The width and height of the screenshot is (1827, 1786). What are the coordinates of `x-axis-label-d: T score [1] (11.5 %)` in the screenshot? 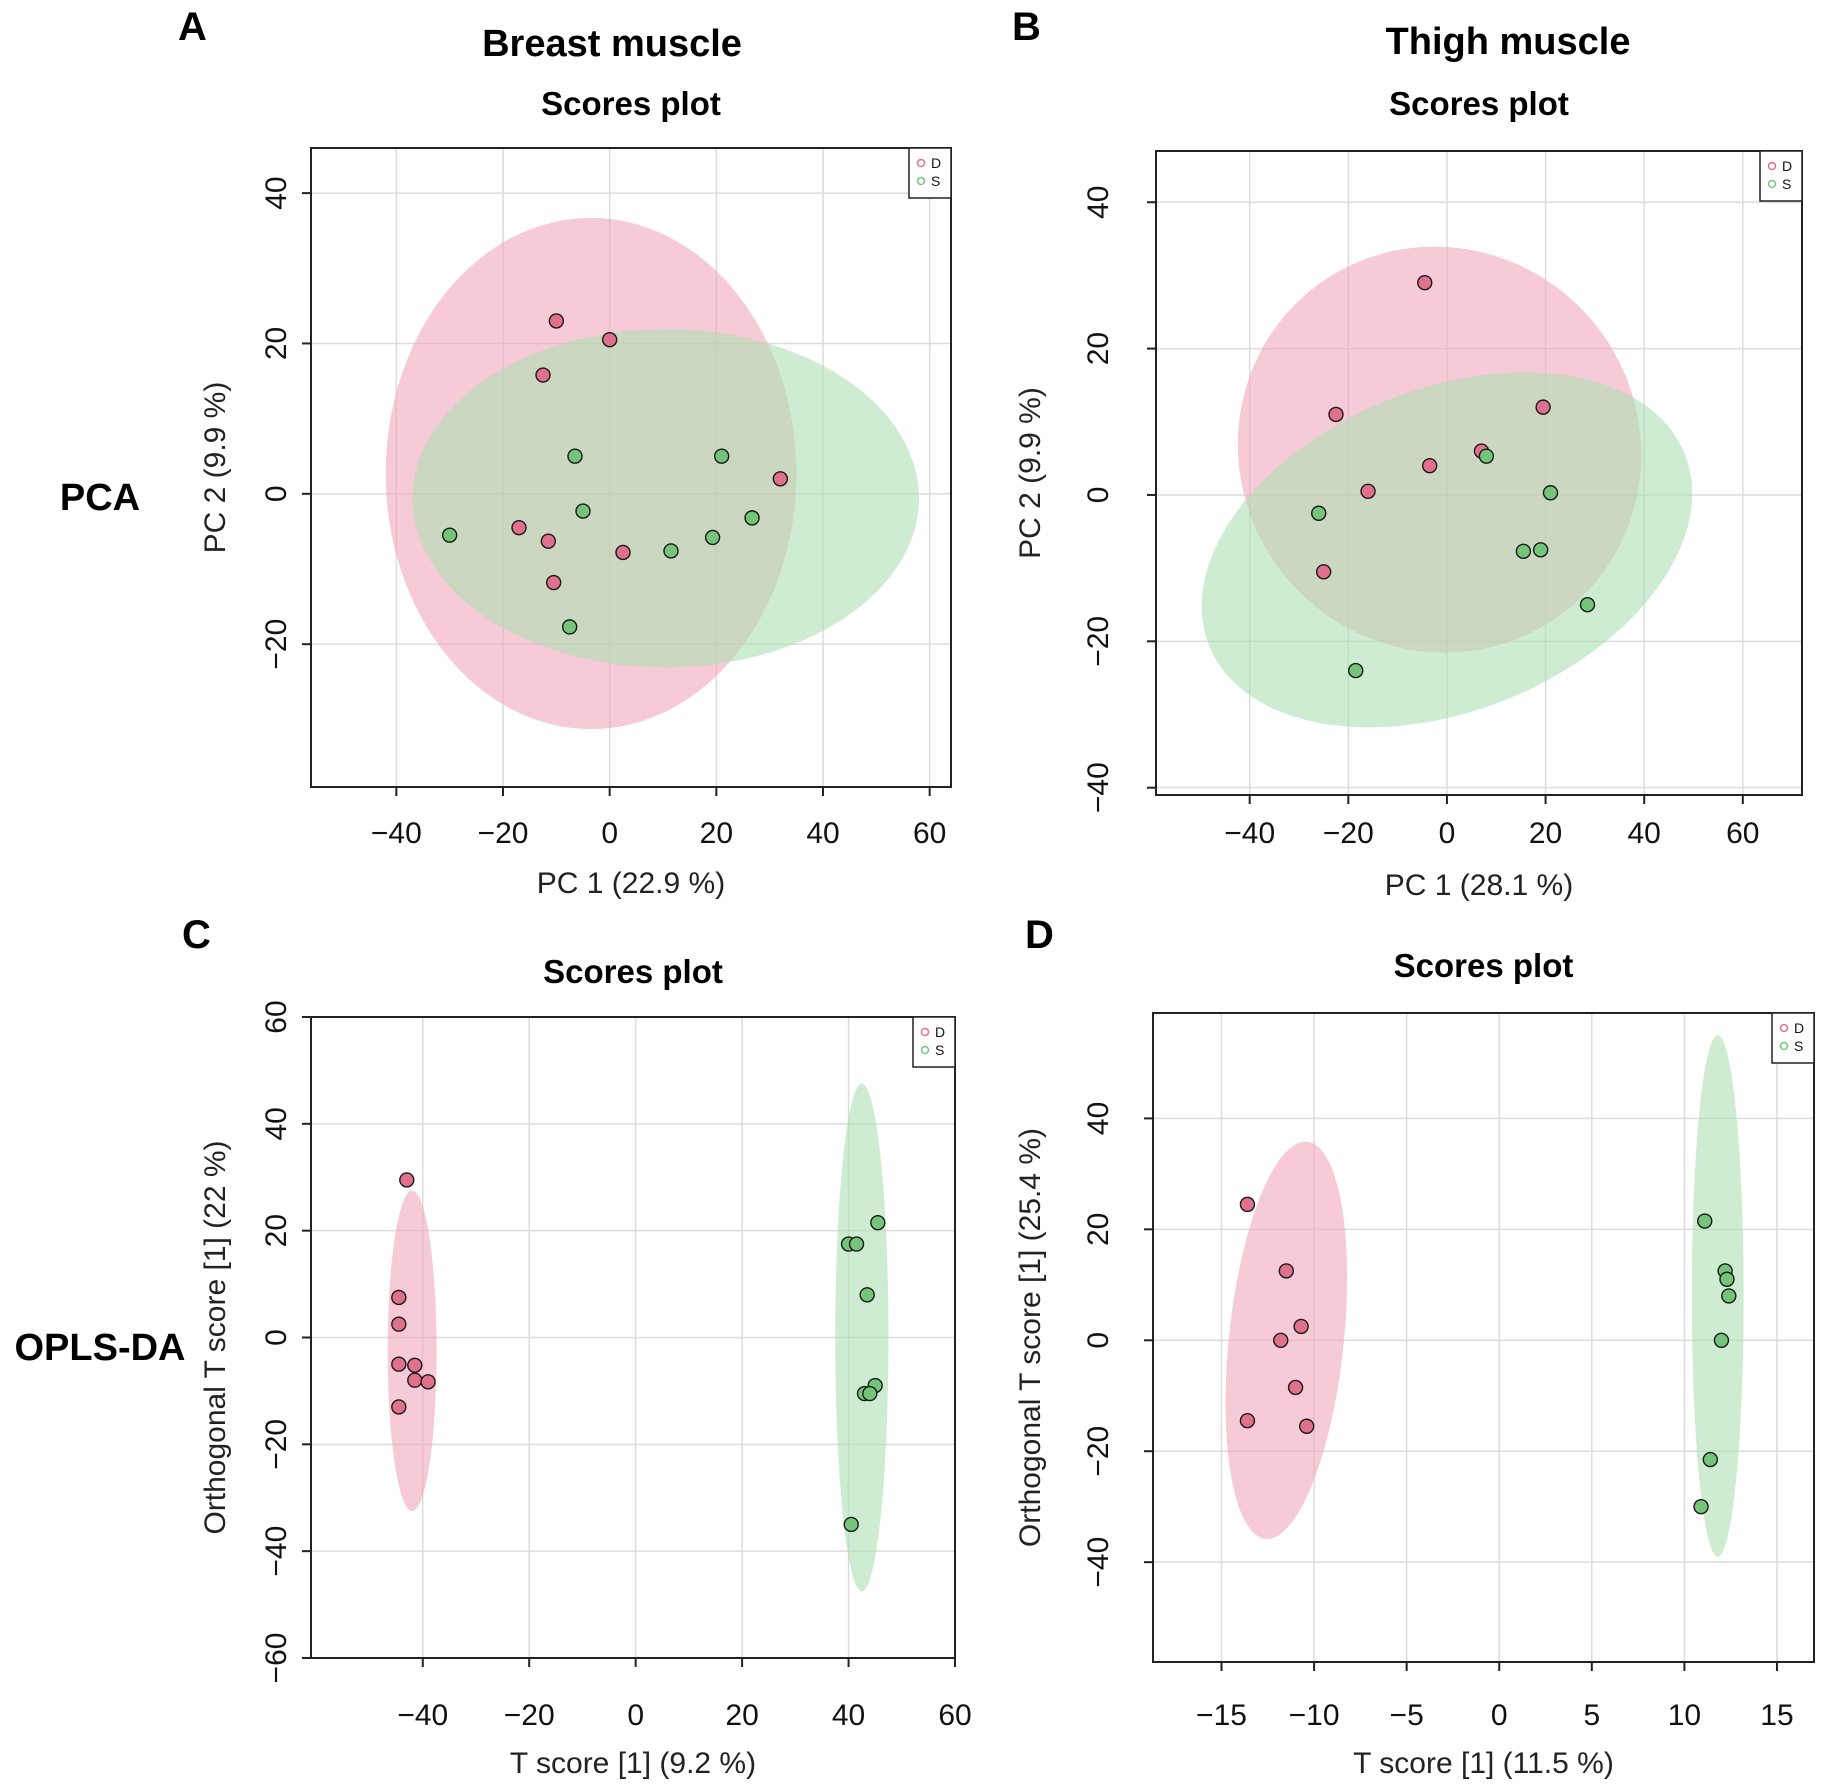 It's located at (1483, 1763).